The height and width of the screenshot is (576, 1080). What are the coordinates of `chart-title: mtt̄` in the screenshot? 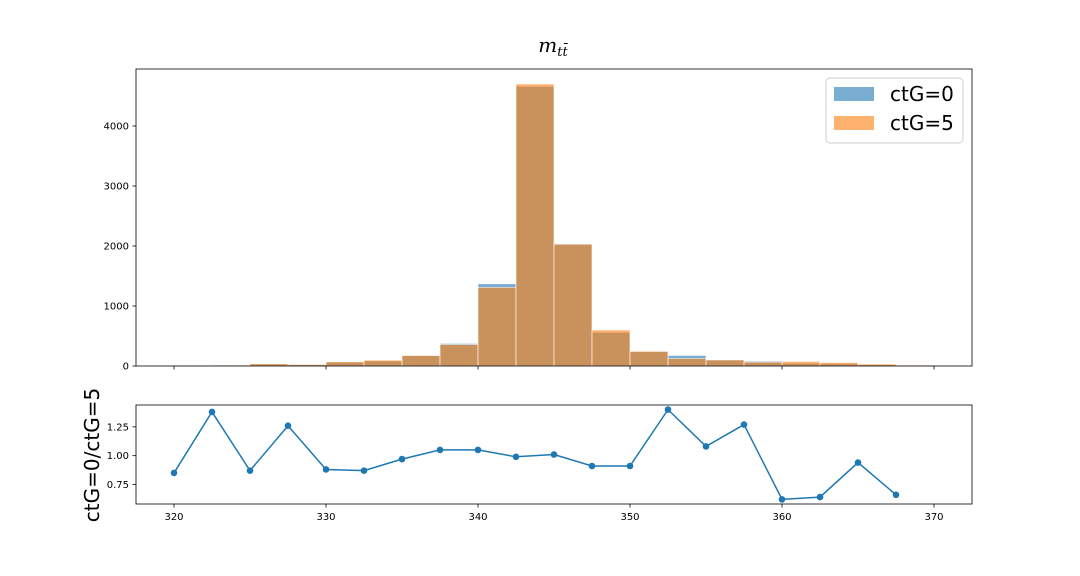 It's located at (553, 46).